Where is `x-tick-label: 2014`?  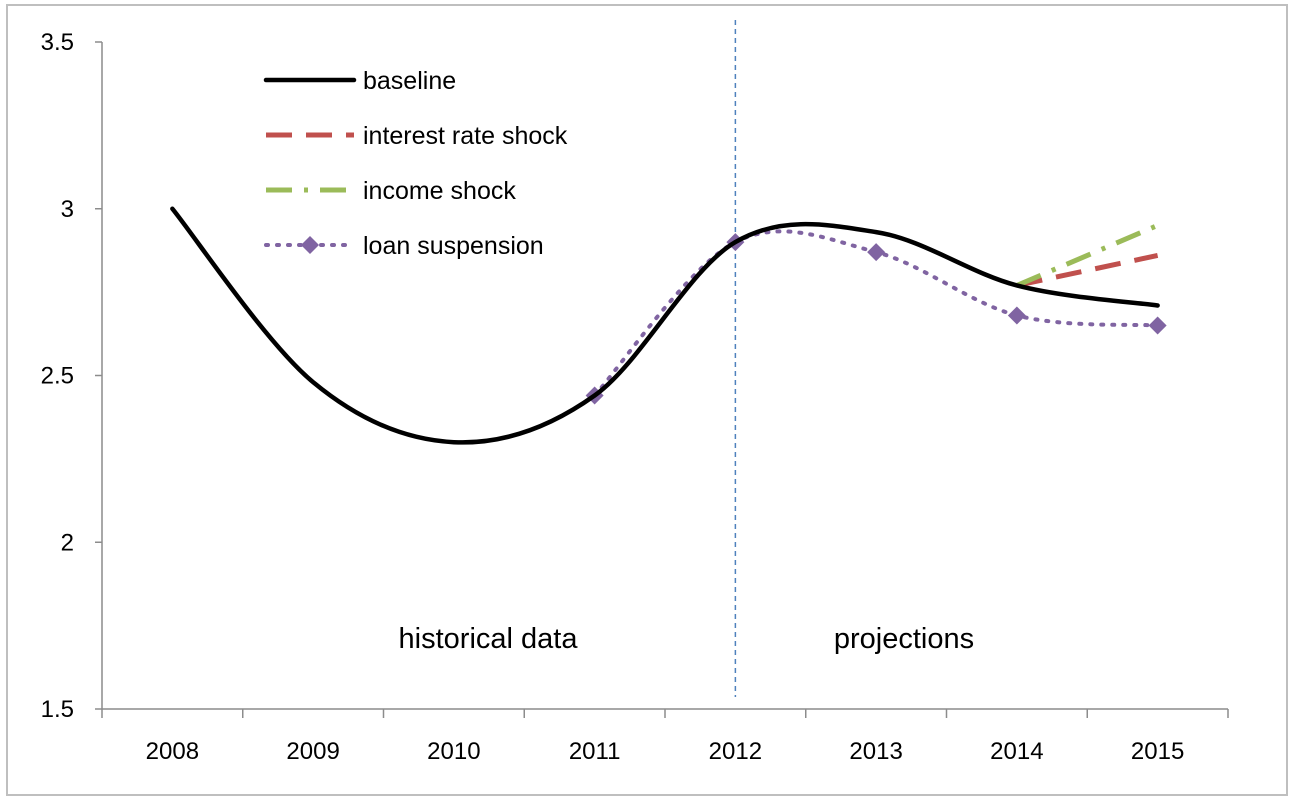 x-tick-label: 2014 is located at coordinates (1016, 751).